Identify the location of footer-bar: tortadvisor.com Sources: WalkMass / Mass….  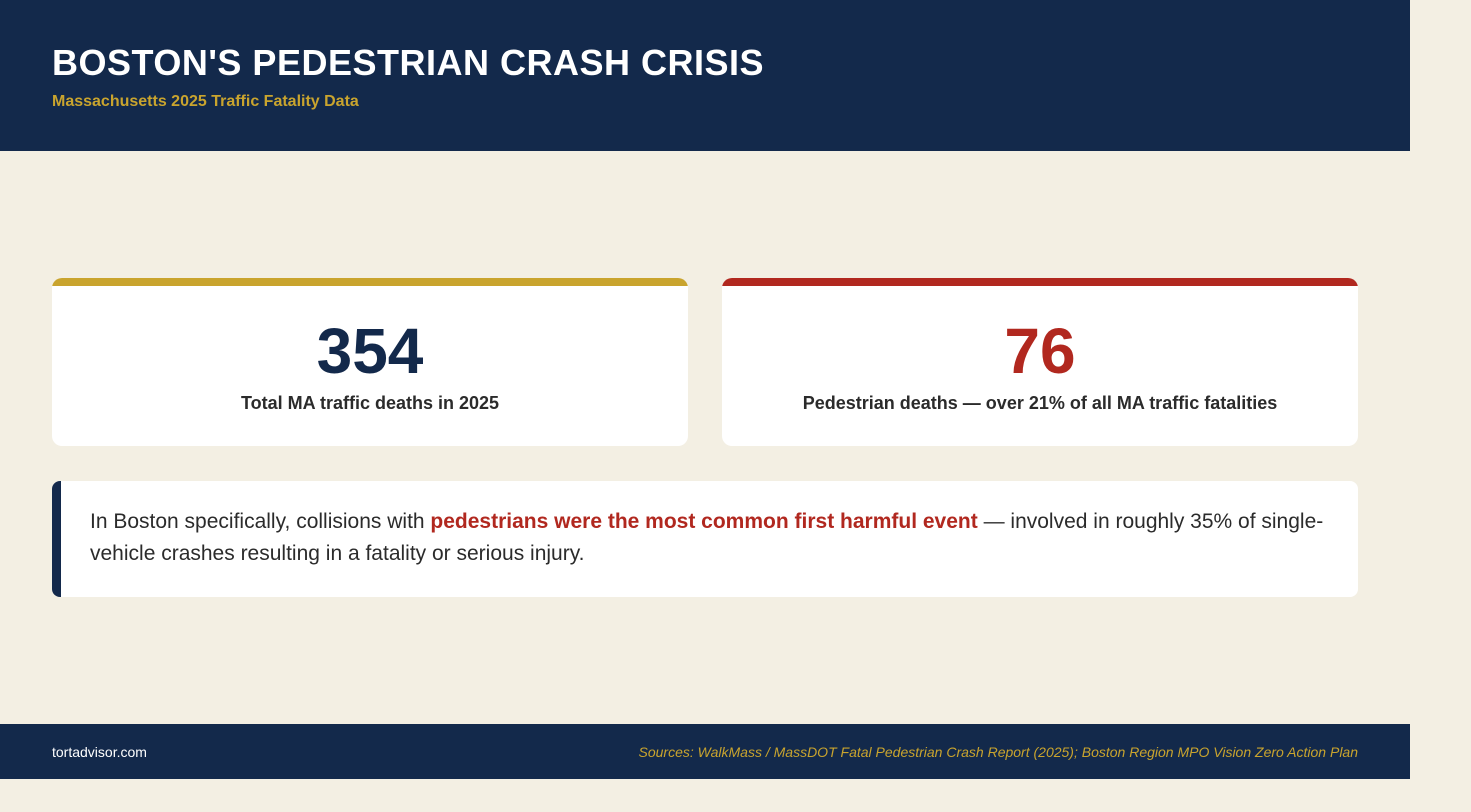
(705, 751).